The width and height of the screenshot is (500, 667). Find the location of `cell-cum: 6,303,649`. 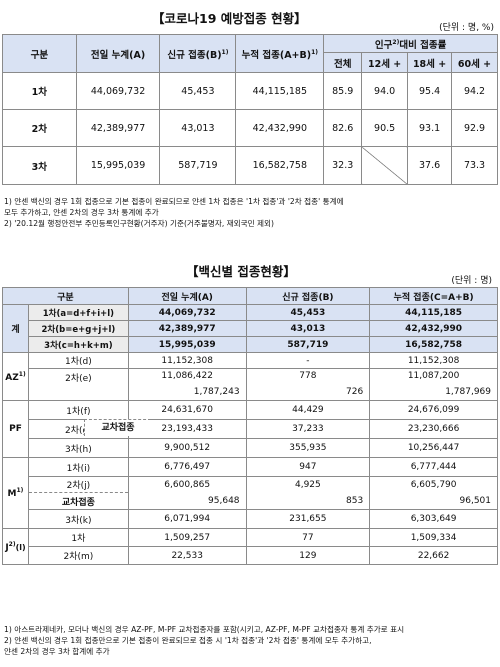

cell-cum: 6,303,649 is located at coordinates (433, 519).